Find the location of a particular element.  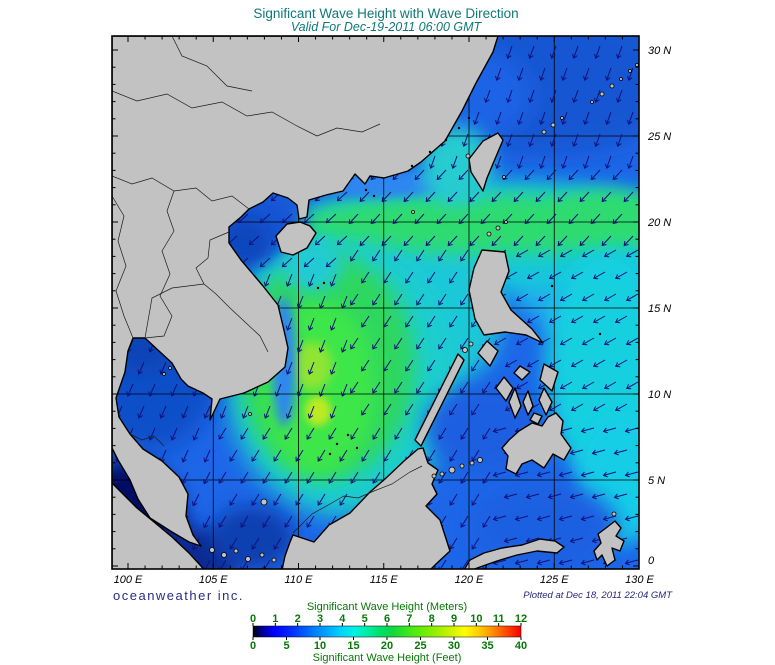

land-mindoro is located at coordinates (488, 353).